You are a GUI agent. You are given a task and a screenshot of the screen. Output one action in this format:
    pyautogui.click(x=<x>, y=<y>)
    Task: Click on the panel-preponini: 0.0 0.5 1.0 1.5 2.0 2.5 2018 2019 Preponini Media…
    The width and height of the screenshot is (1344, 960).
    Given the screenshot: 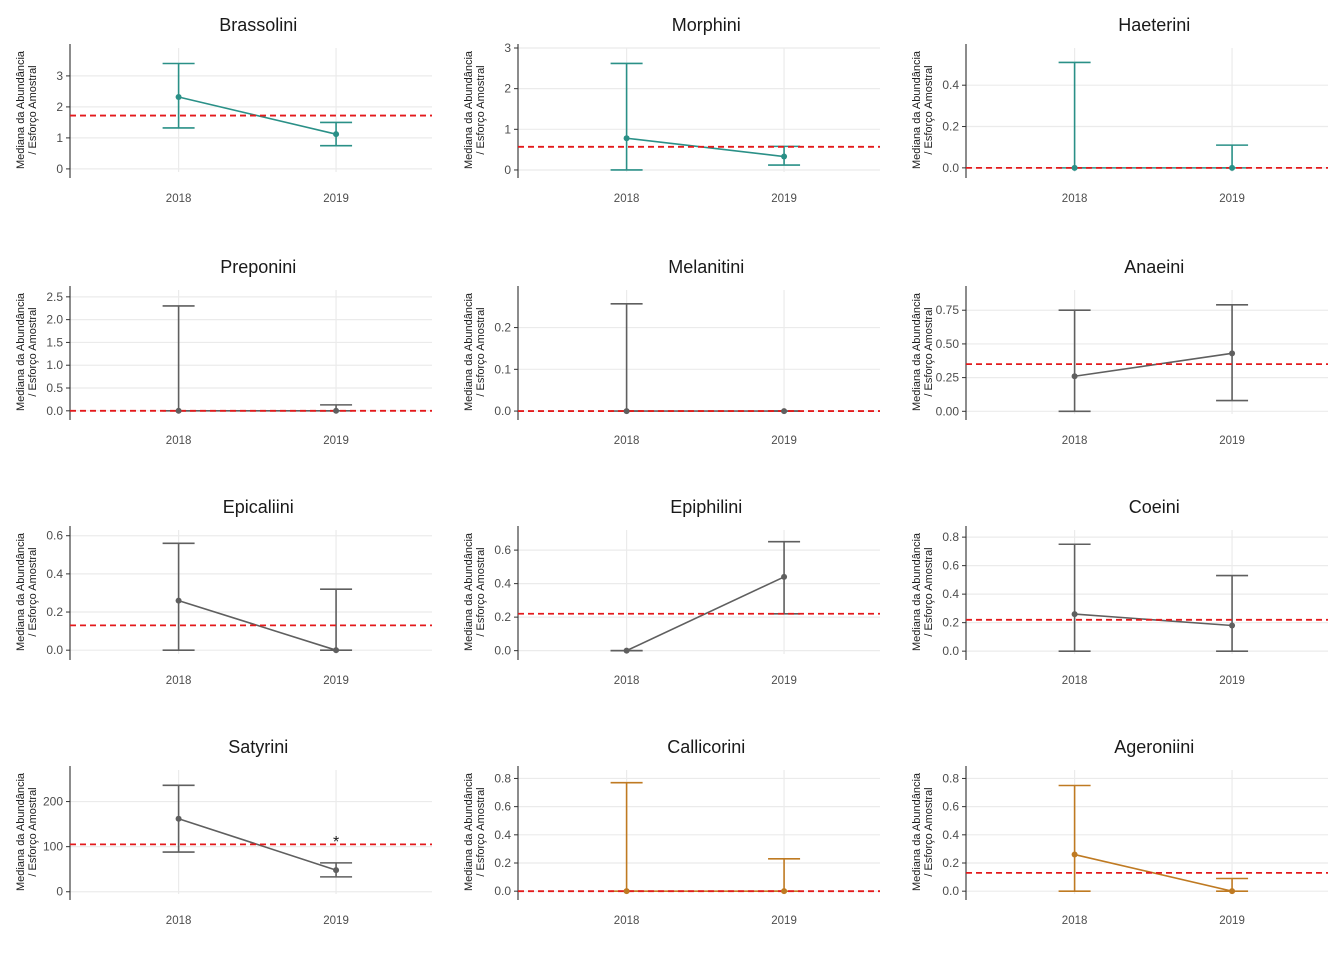 What is the action you would take?
    pyautogui.click(x=223, y=352)
    